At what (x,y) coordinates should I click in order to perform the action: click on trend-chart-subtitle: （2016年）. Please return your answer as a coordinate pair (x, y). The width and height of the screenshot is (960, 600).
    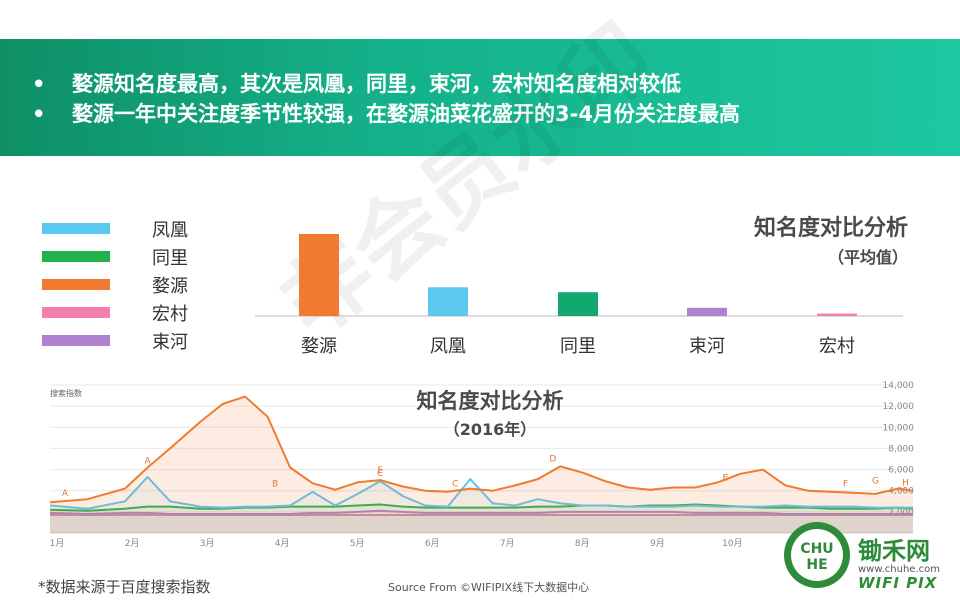
    Looking at the image, I should click on (490, 429).